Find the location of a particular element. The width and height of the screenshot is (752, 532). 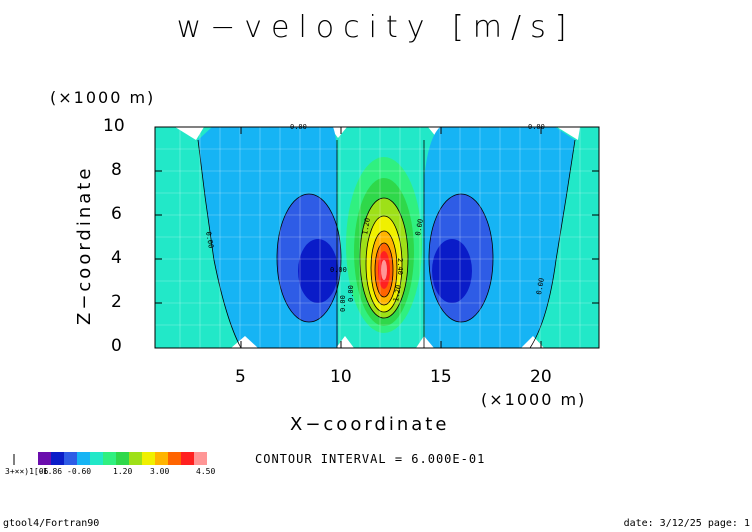

colorbar-label: 4.50 is located at coordinates (206, 471).